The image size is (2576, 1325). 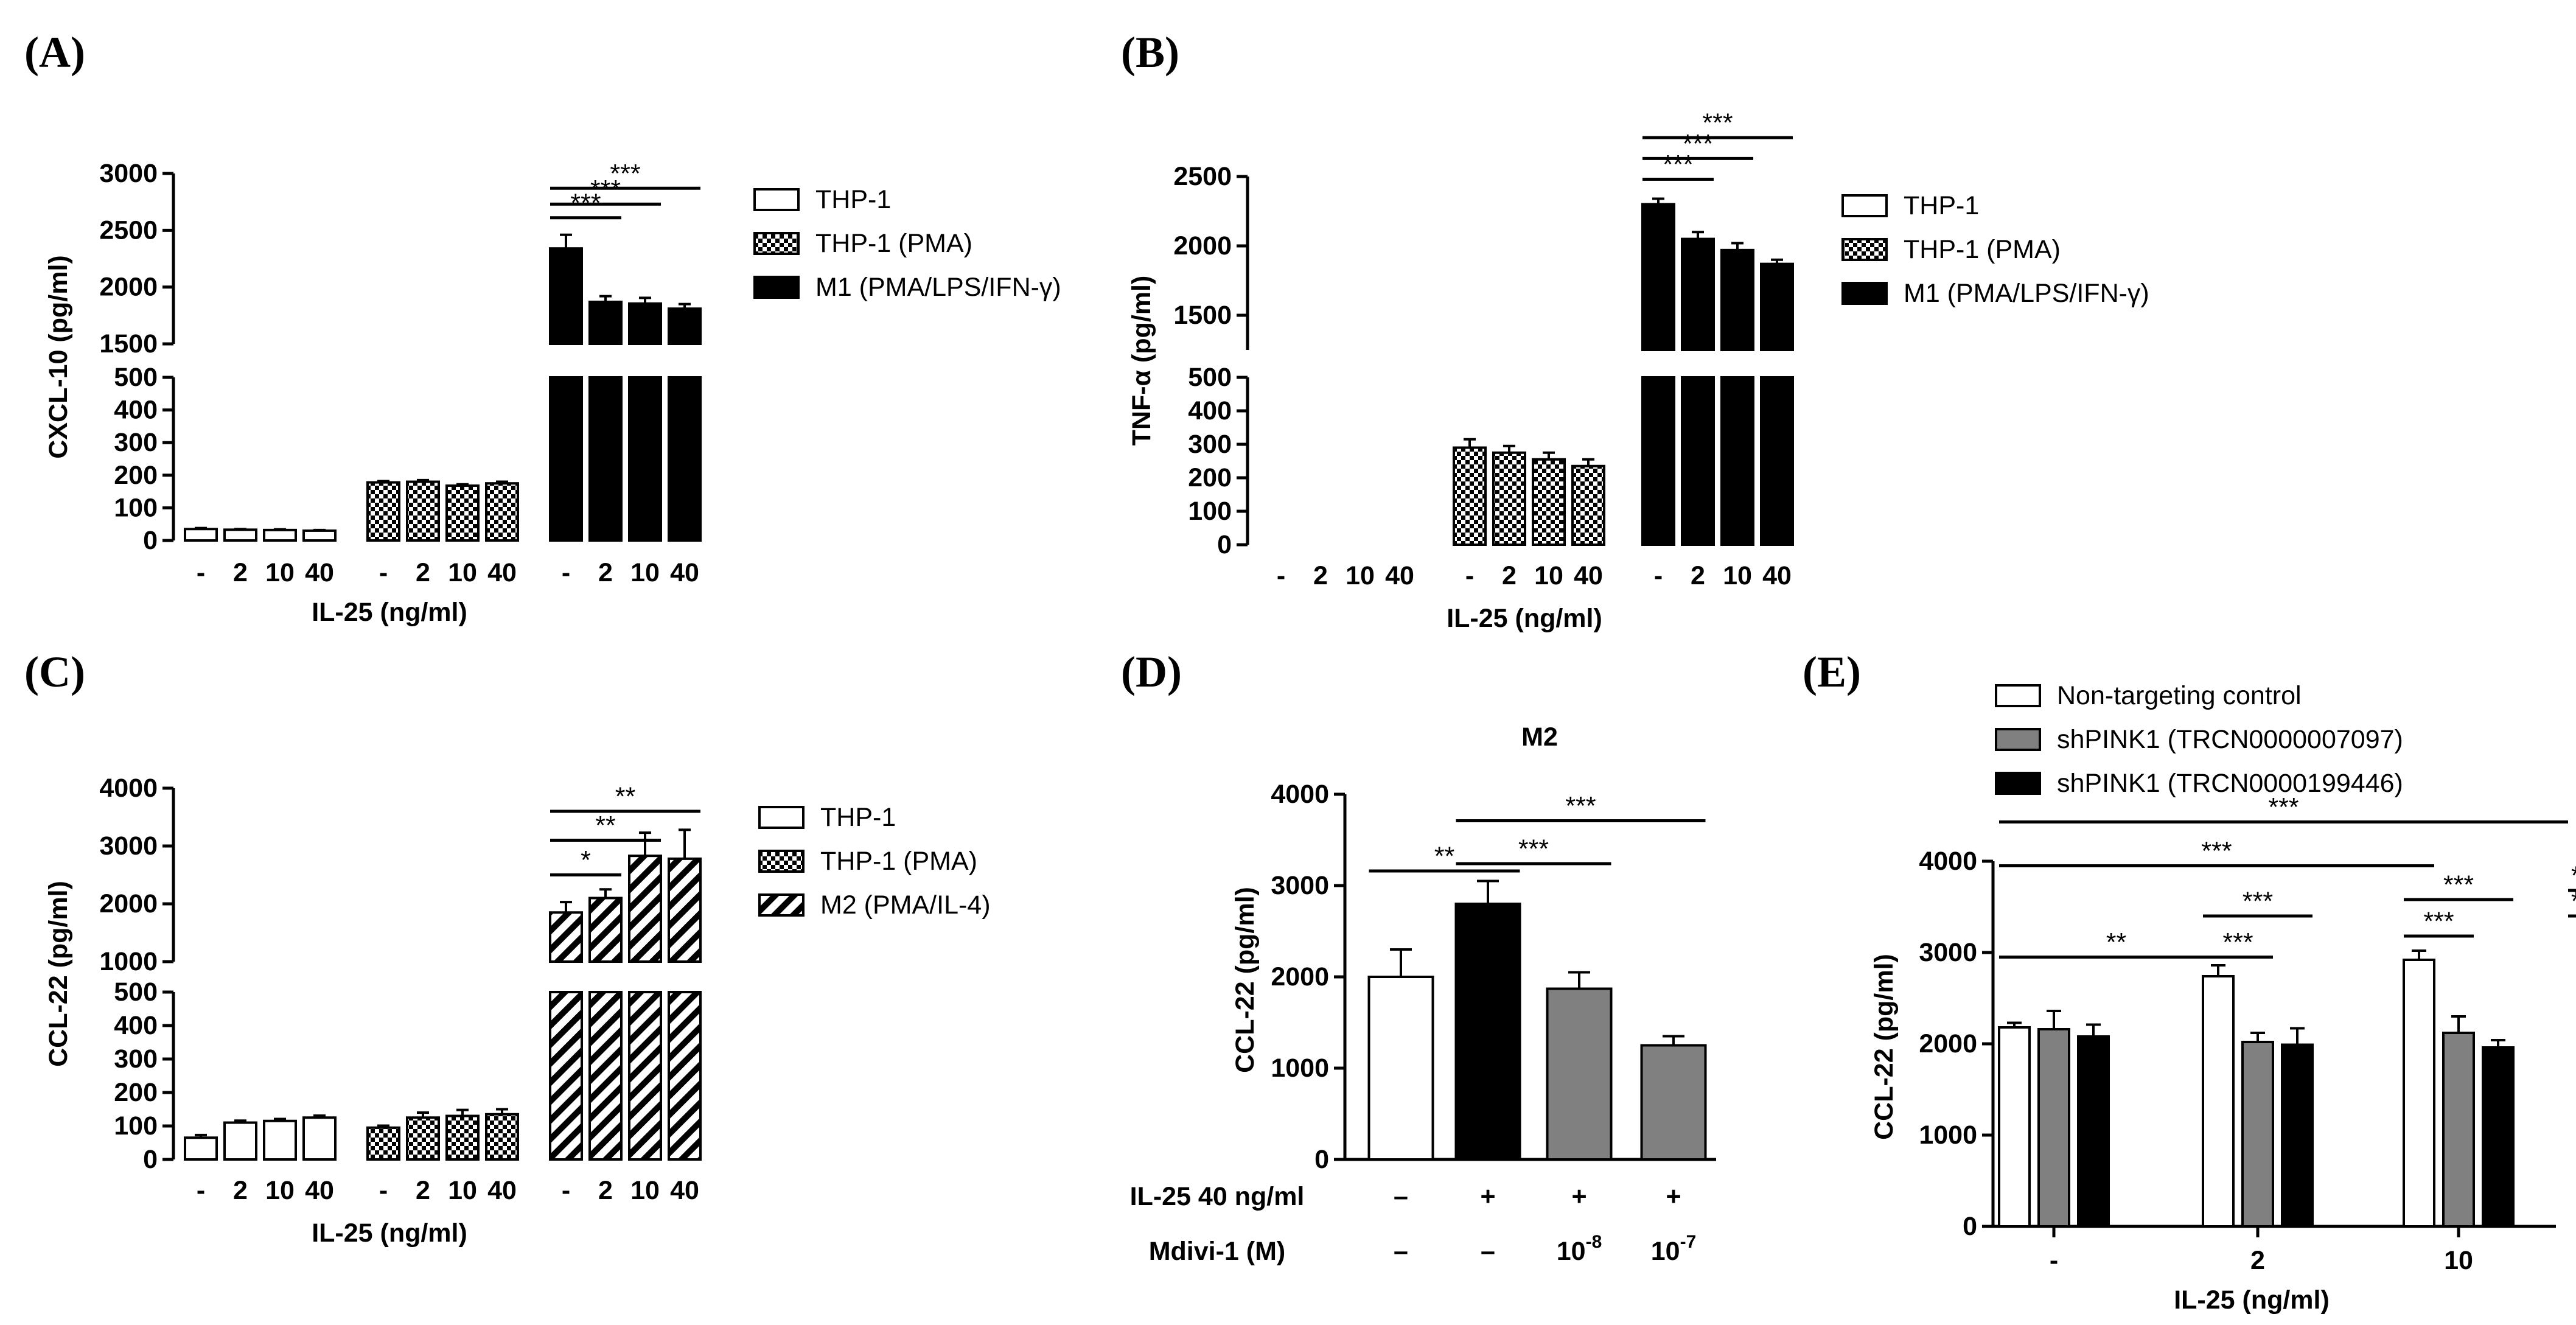 What do you see at coordinates (1673, 1196) in the screenshot?
I see `row1-label: +` at bounding box center [1673, 1196].